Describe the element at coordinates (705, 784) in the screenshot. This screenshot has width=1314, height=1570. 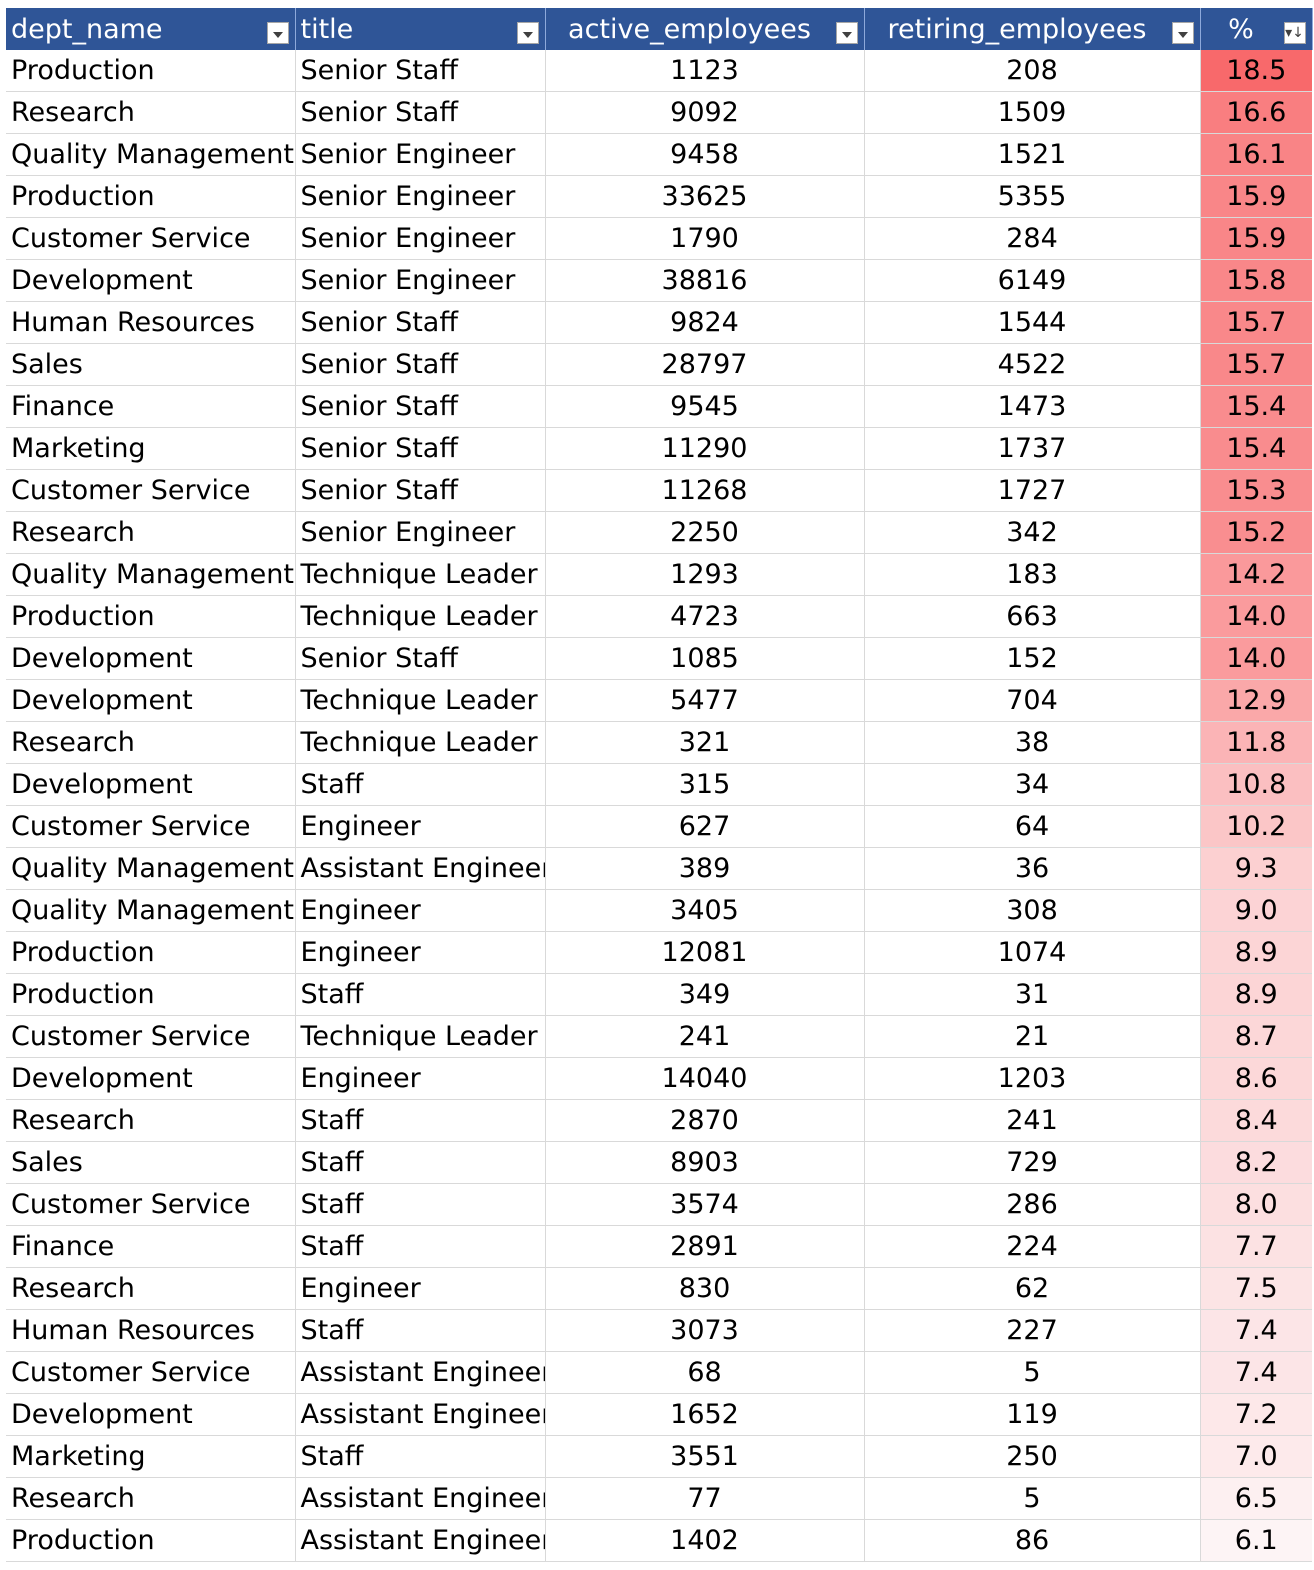
I see `cell-active-employees: 315` at that location.